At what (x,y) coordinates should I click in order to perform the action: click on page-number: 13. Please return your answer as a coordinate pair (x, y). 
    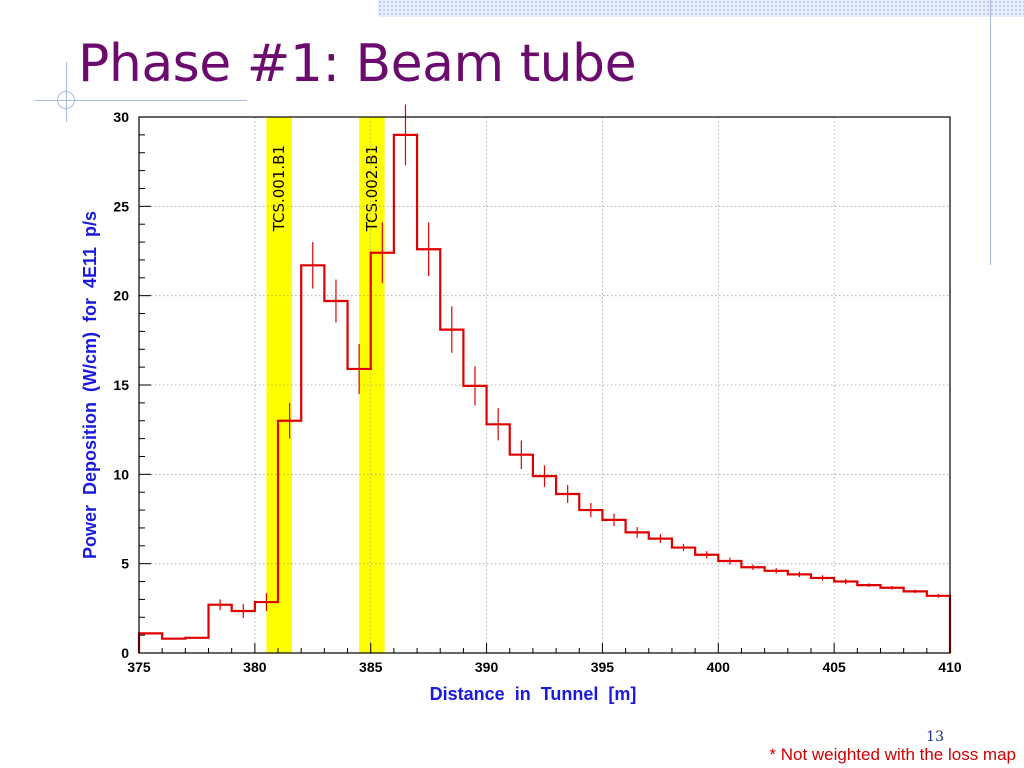
    Looking at the image, I should click on (935, 737).